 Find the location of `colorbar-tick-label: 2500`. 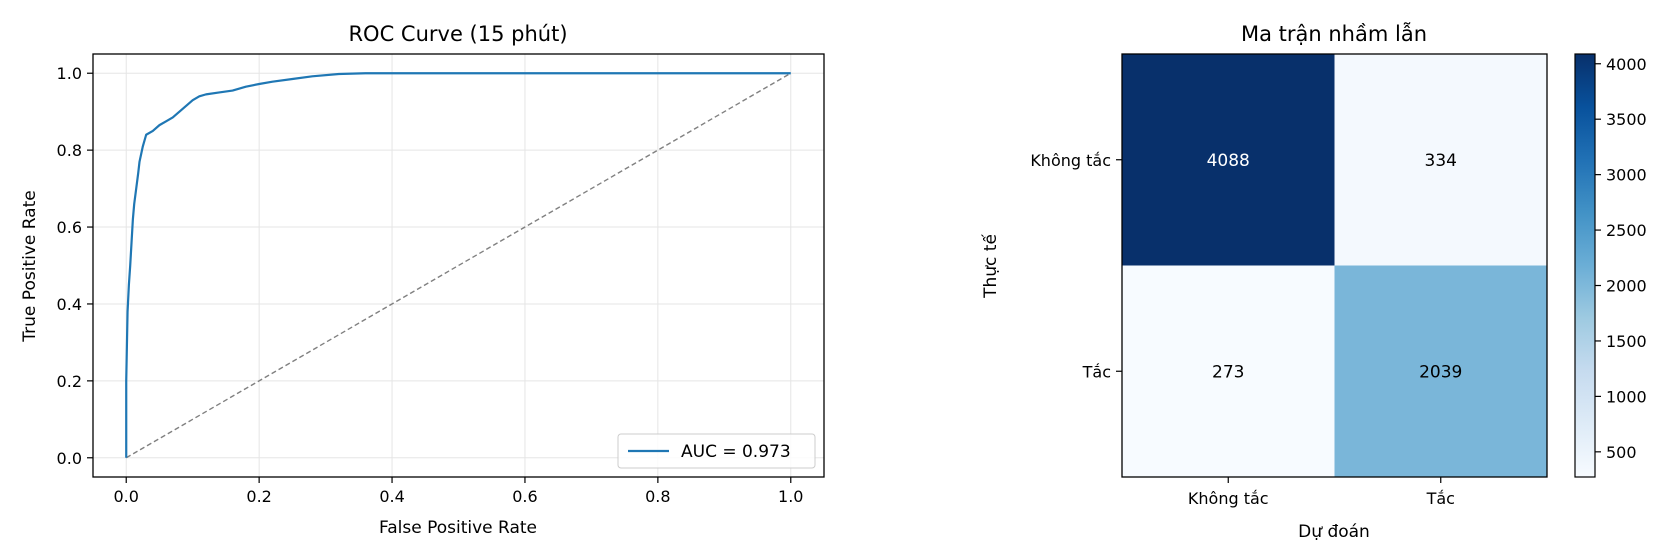

colorbar-tick-label: 2500 is located at coordinates (1626, 230).